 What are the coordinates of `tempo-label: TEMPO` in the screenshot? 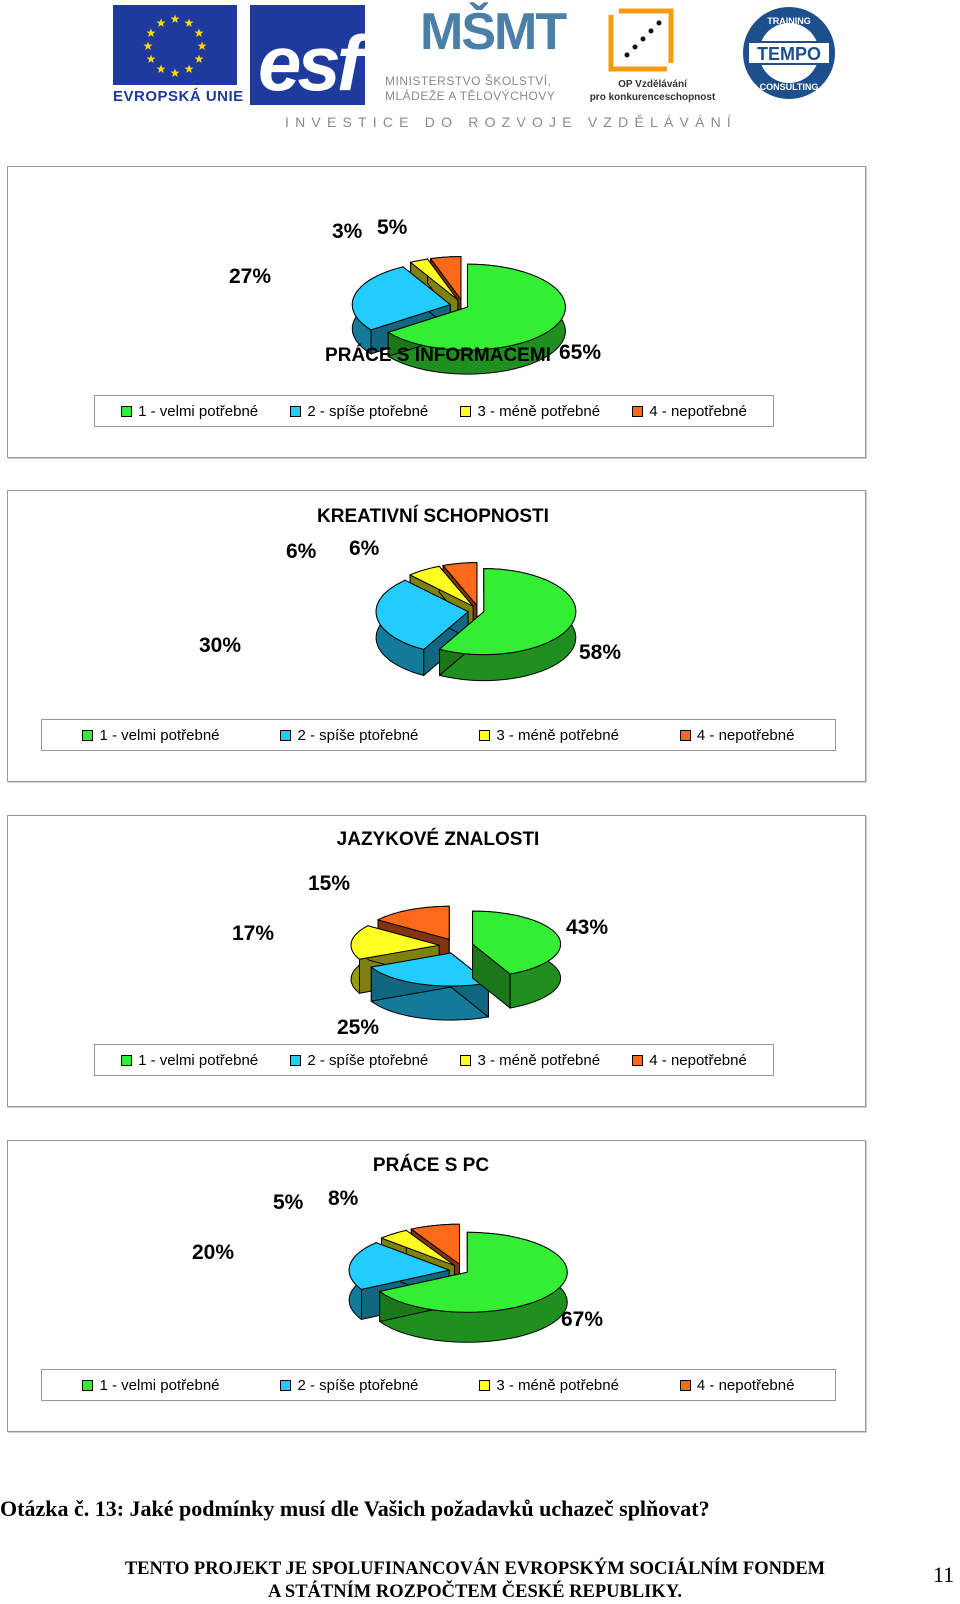 It's located at (789, 54).